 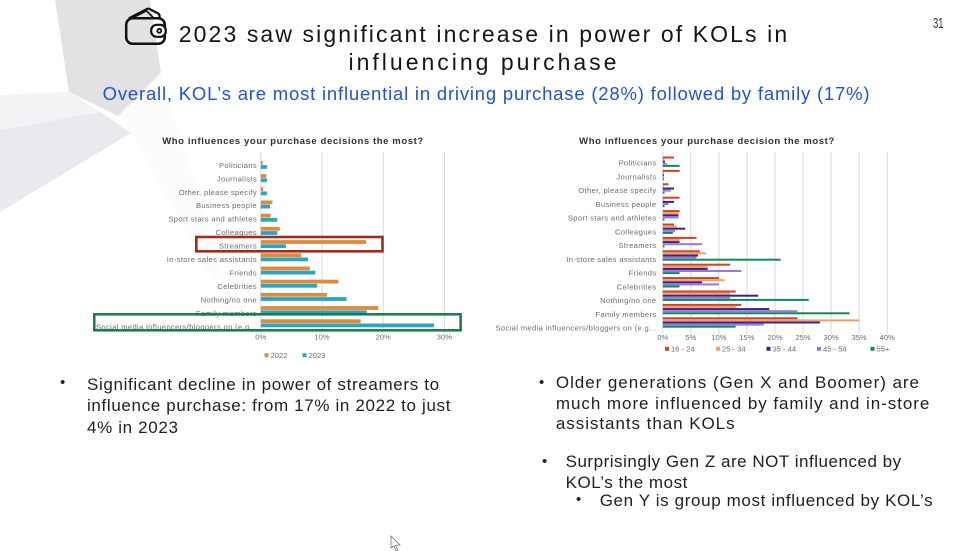 What do you see at coordinates (835, 349) in the screenshot?
I see `svg-text: 45 - 54` at bounding box center [835, 349].